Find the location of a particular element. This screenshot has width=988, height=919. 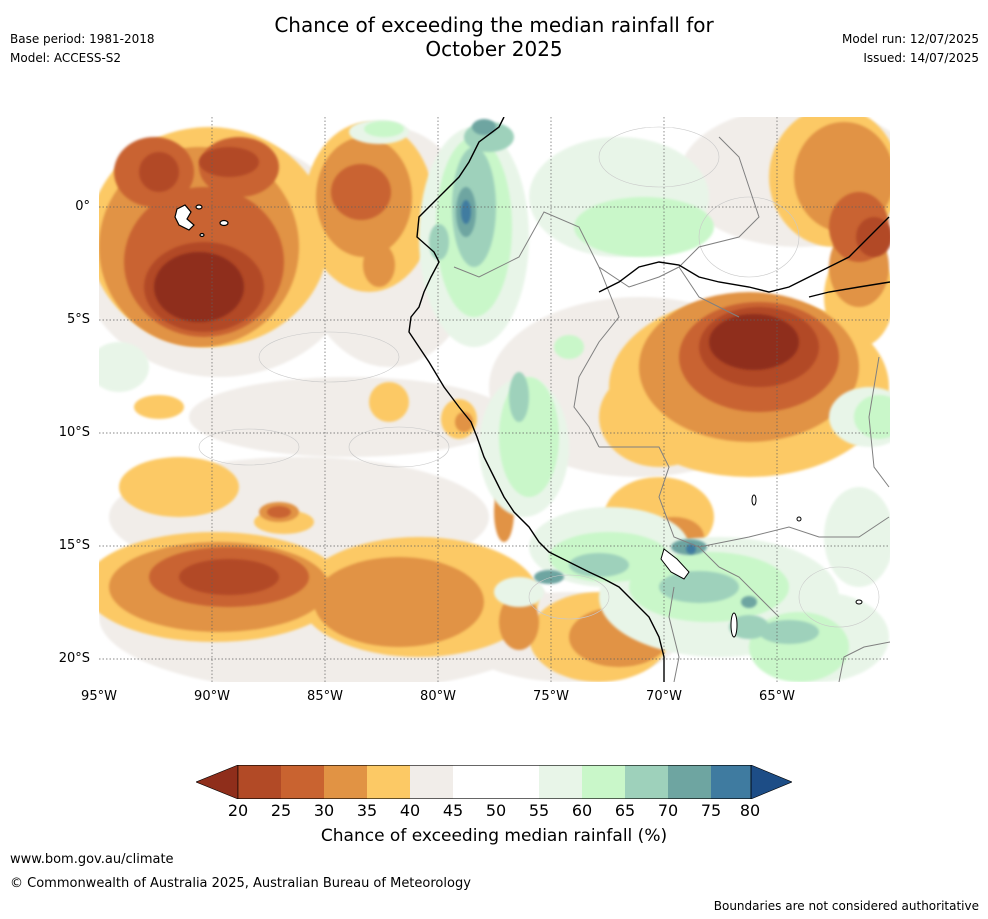

meta-right: Model run: 12/07/2025 Issued: 14/07/2025 is located at coordinates (910, 51).